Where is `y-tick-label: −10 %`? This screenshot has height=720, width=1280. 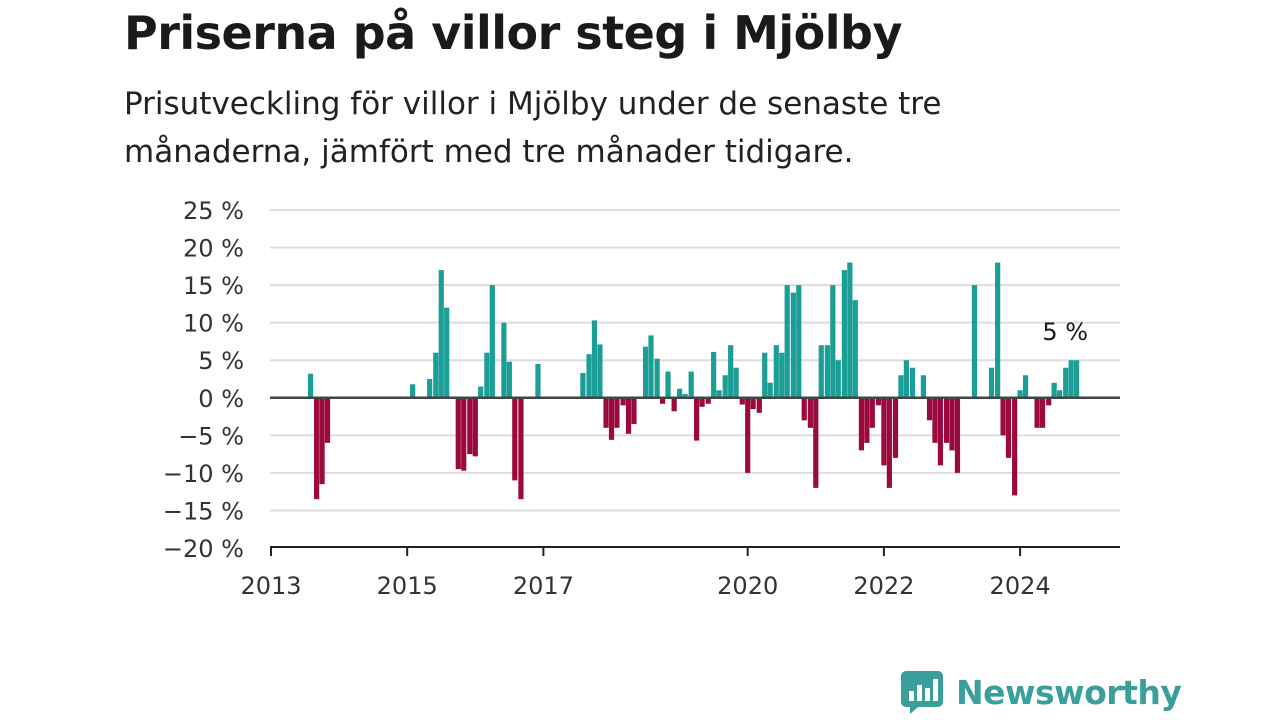
y-tick-label: −10 % is located at coordinates (203, 474).